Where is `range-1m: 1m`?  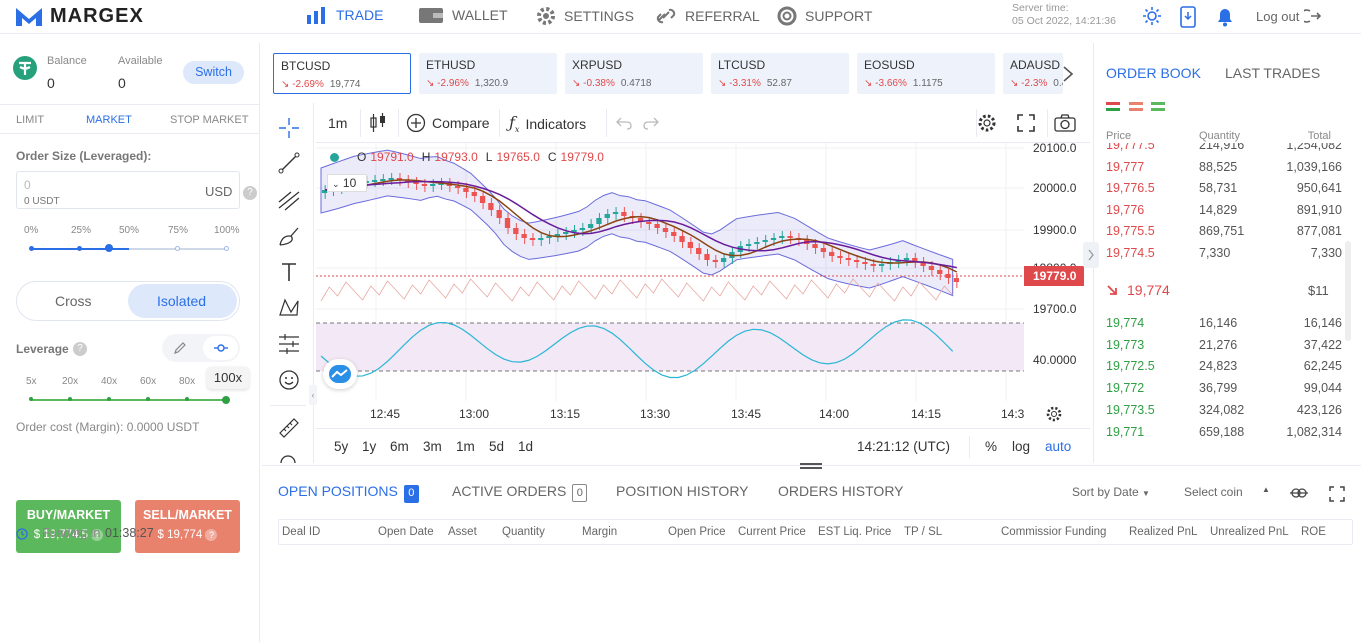 range-1m: 1m is located at coordinates (465, 446).